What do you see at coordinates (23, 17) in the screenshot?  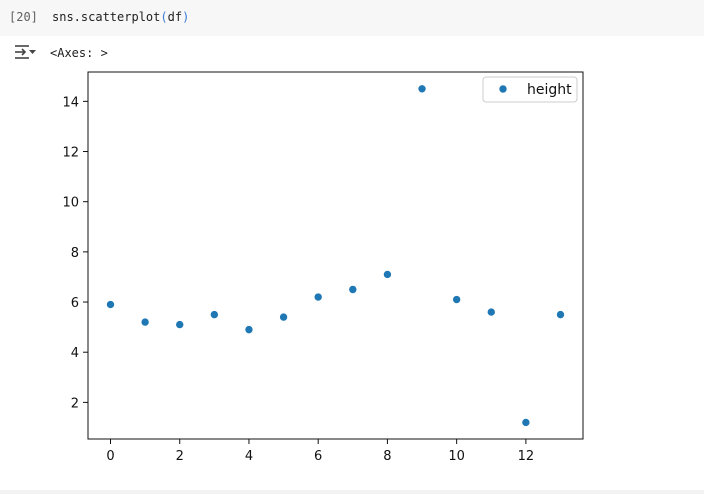 I see `execution-count: [20]` at bounding box center [23, 17].